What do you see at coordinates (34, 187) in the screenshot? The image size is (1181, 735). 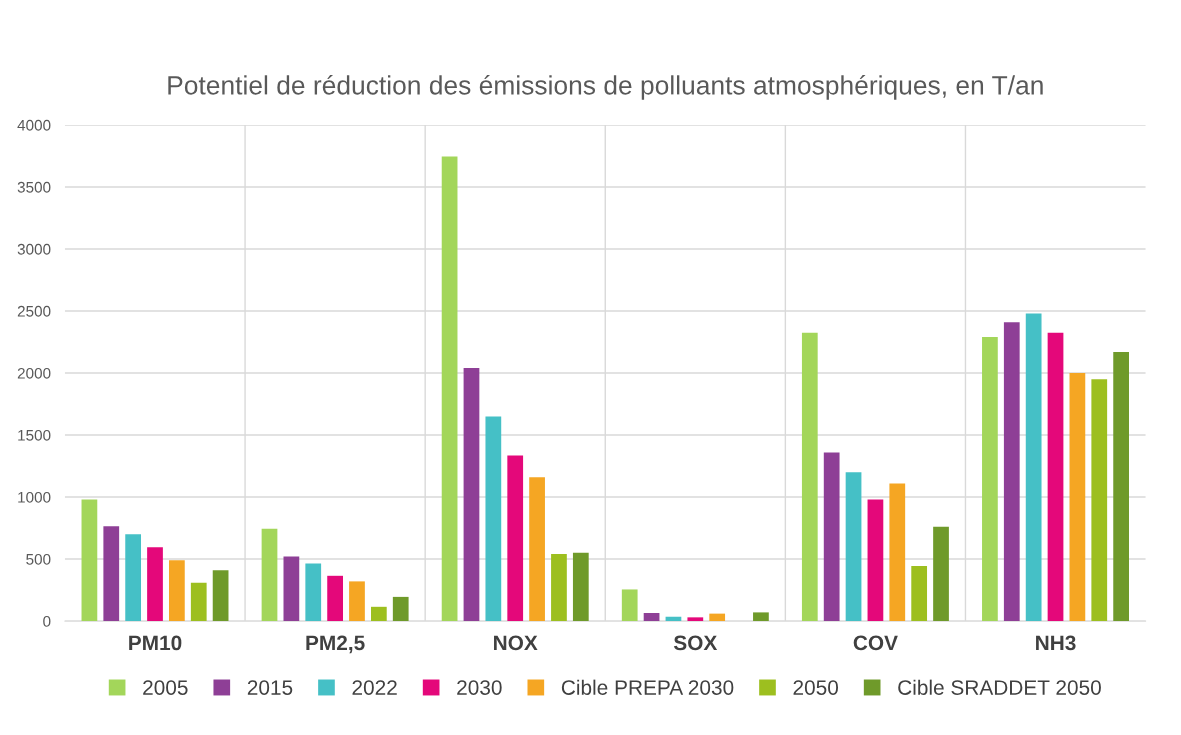 I see `y-tick-label: 3500` at bounding box center [34, 187].